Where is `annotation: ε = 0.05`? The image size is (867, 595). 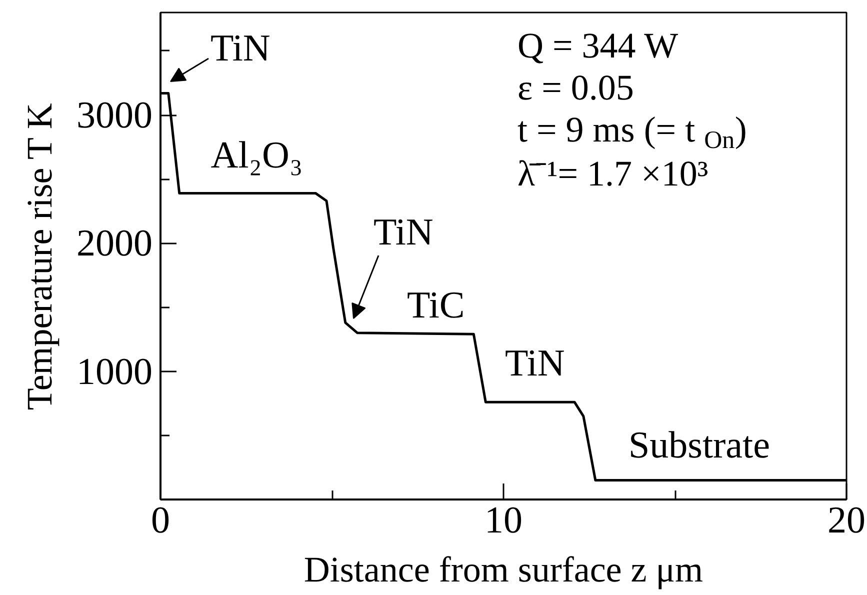 annotation: ε = 0.05 is located at coordinates (576, 88).